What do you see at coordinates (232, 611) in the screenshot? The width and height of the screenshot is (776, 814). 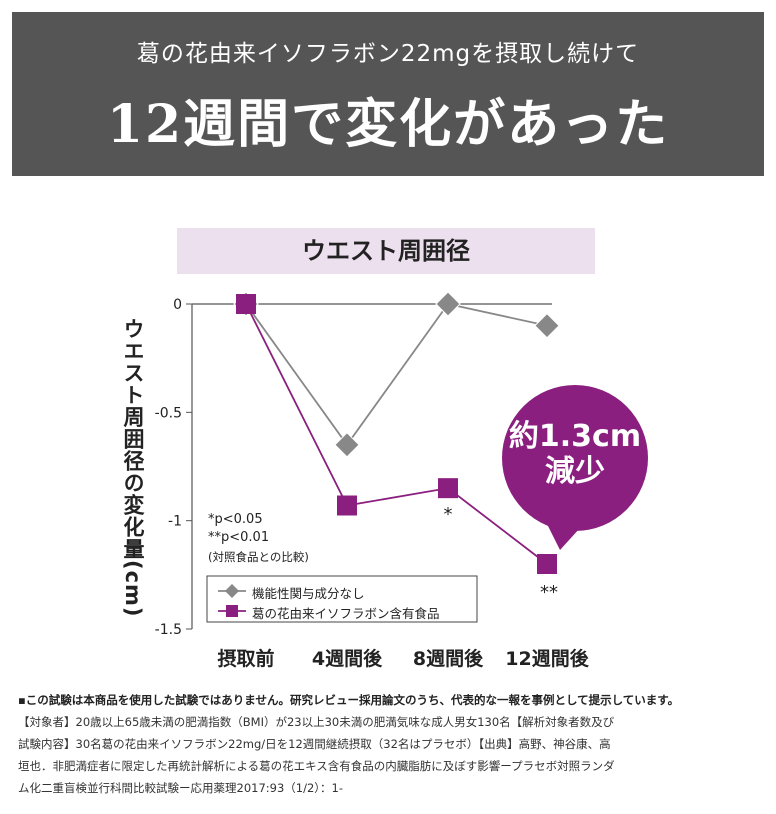 I see `legend-marker-test` at bounding box center [232, 611].